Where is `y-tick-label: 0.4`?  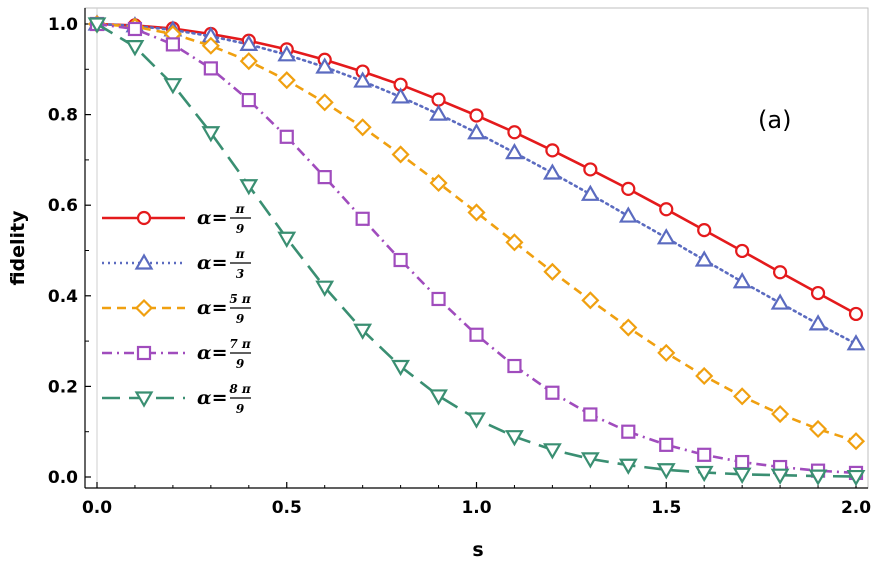
y-tick-label: 0.4 is located at coordinates (63, 297).